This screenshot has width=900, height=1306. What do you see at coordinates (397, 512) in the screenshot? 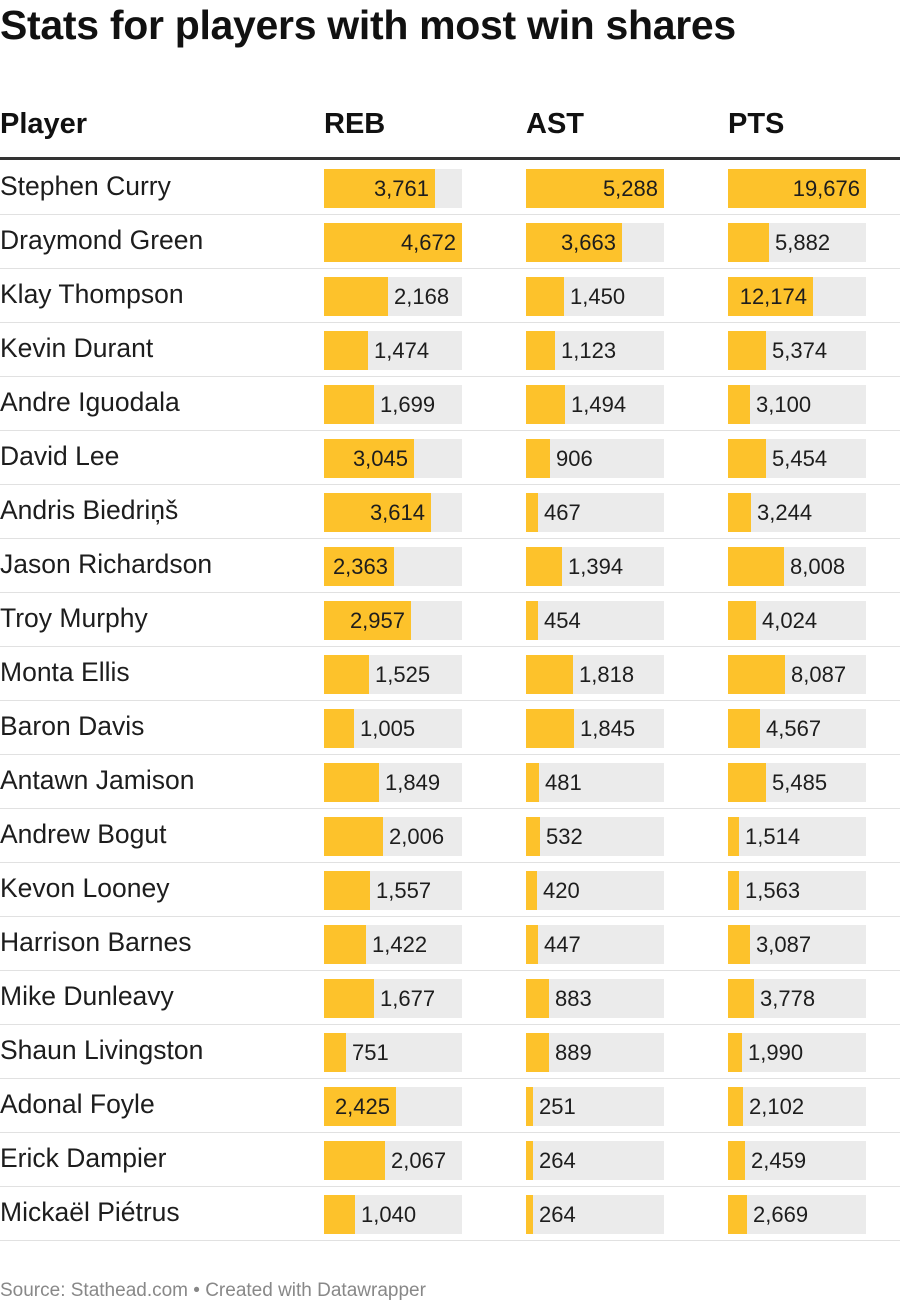
I see `reb-value-label: 3,614` at bounding box center [397, 512].